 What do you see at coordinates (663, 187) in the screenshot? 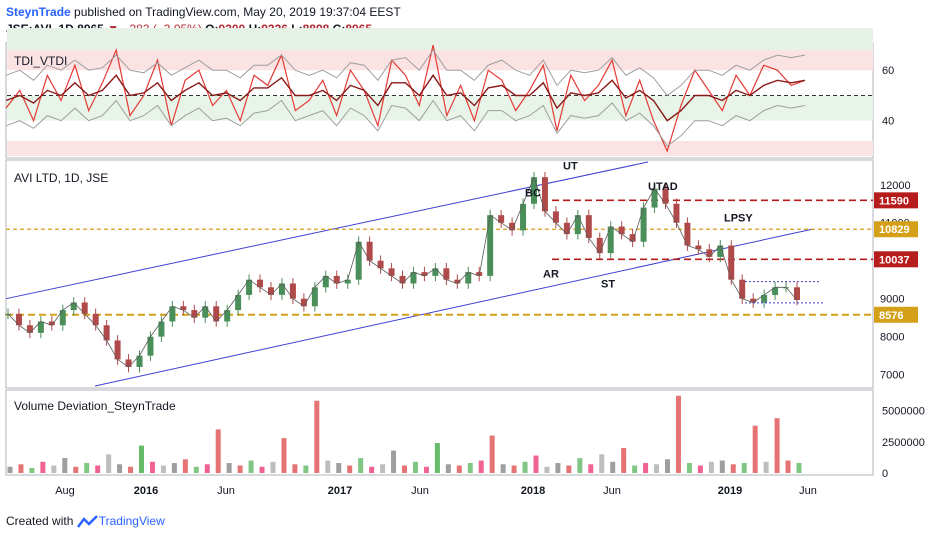
I see `annotation-utad: UTAD` at bounding box center [663, 187].